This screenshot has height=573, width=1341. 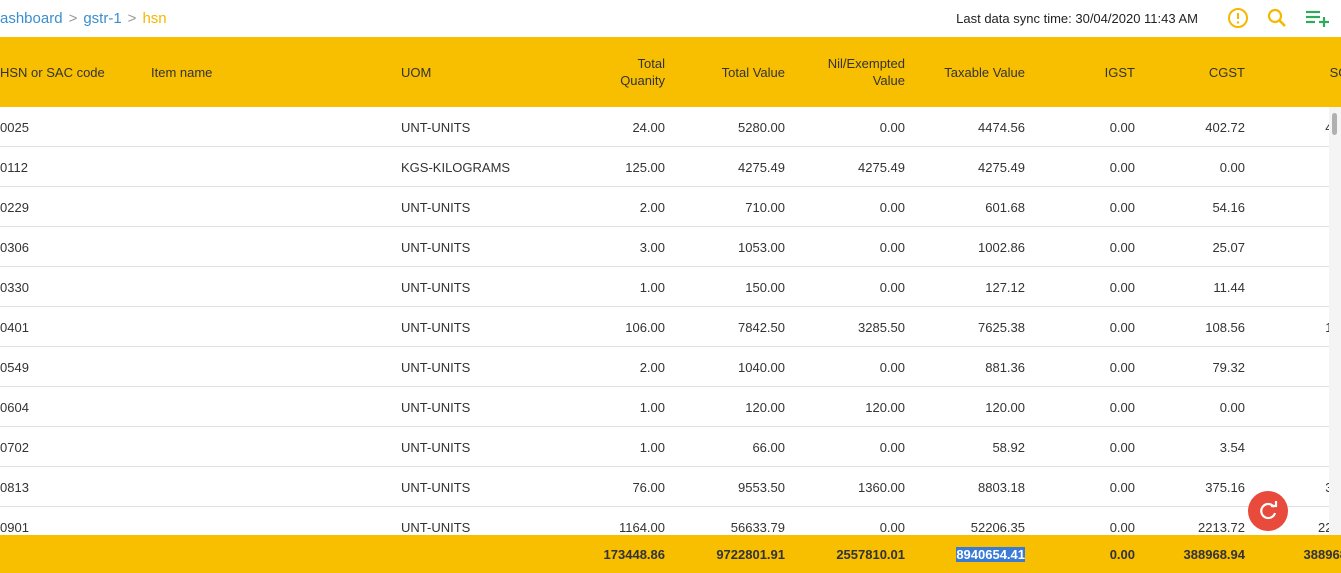 What do you see at coordinates (761, 487) in the screenshot?
I see `table-cell: 9553.50` at bounding box center [761, 487].